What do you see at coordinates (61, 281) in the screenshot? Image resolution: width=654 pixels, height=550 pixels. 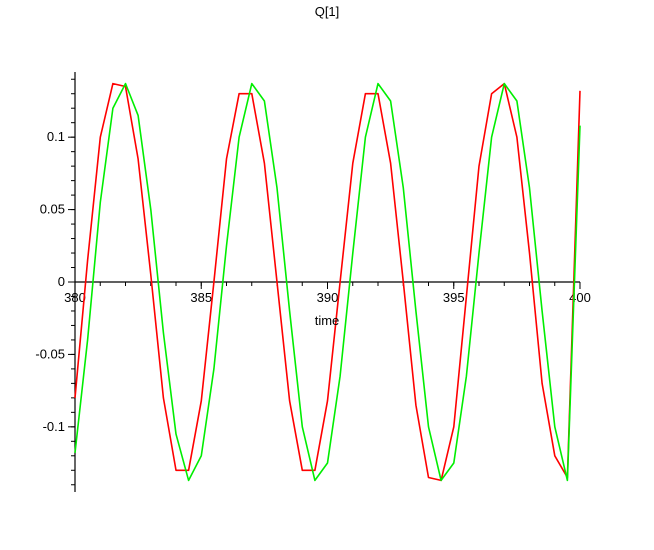 I see `y-tick-label: 0` at bounding box center [61, 281].